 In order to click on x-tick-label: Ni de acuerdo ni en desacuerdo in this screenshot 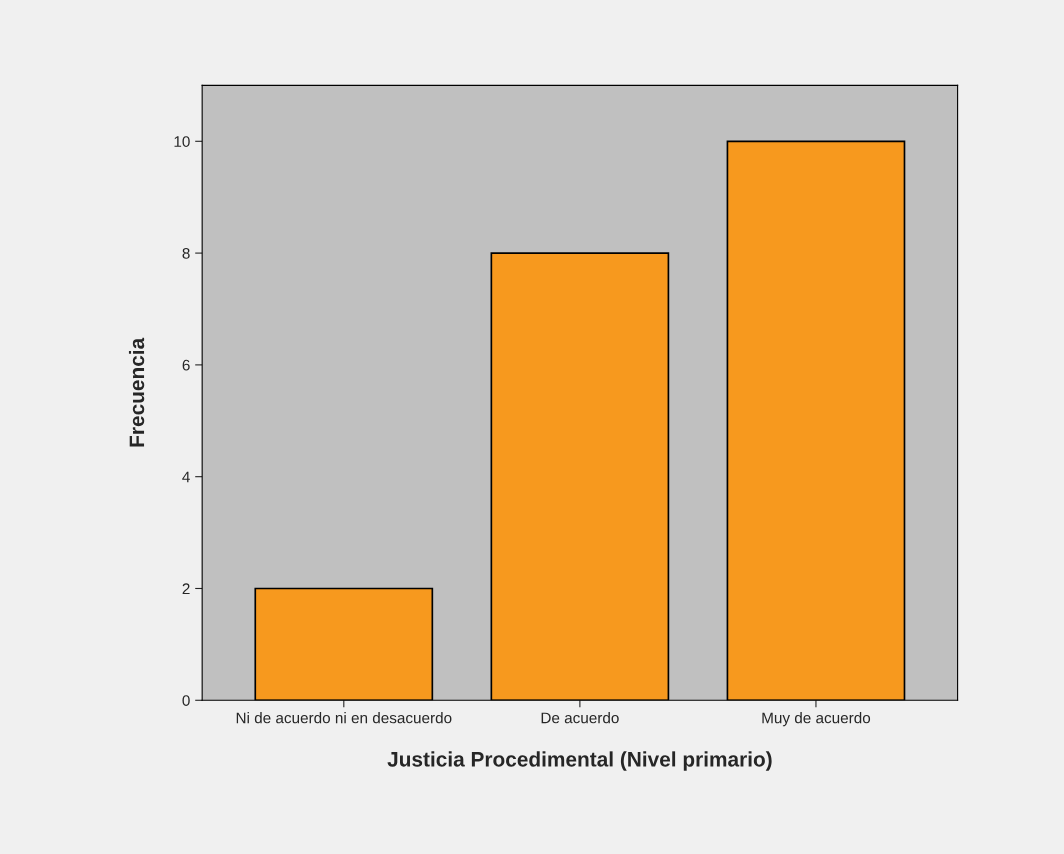, I will do `click(344, 718)`.